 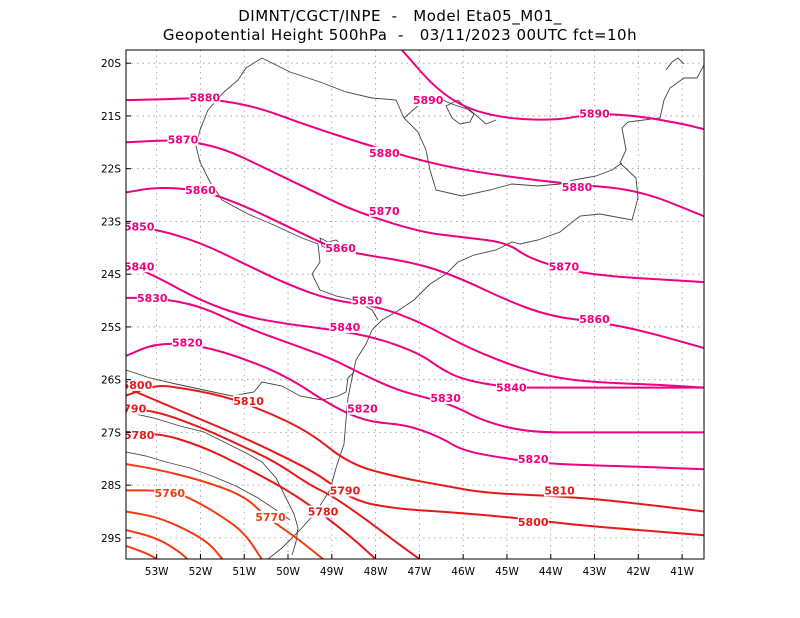 I want to click on contour-label-5770: 5770, so click(x=270, y=517).